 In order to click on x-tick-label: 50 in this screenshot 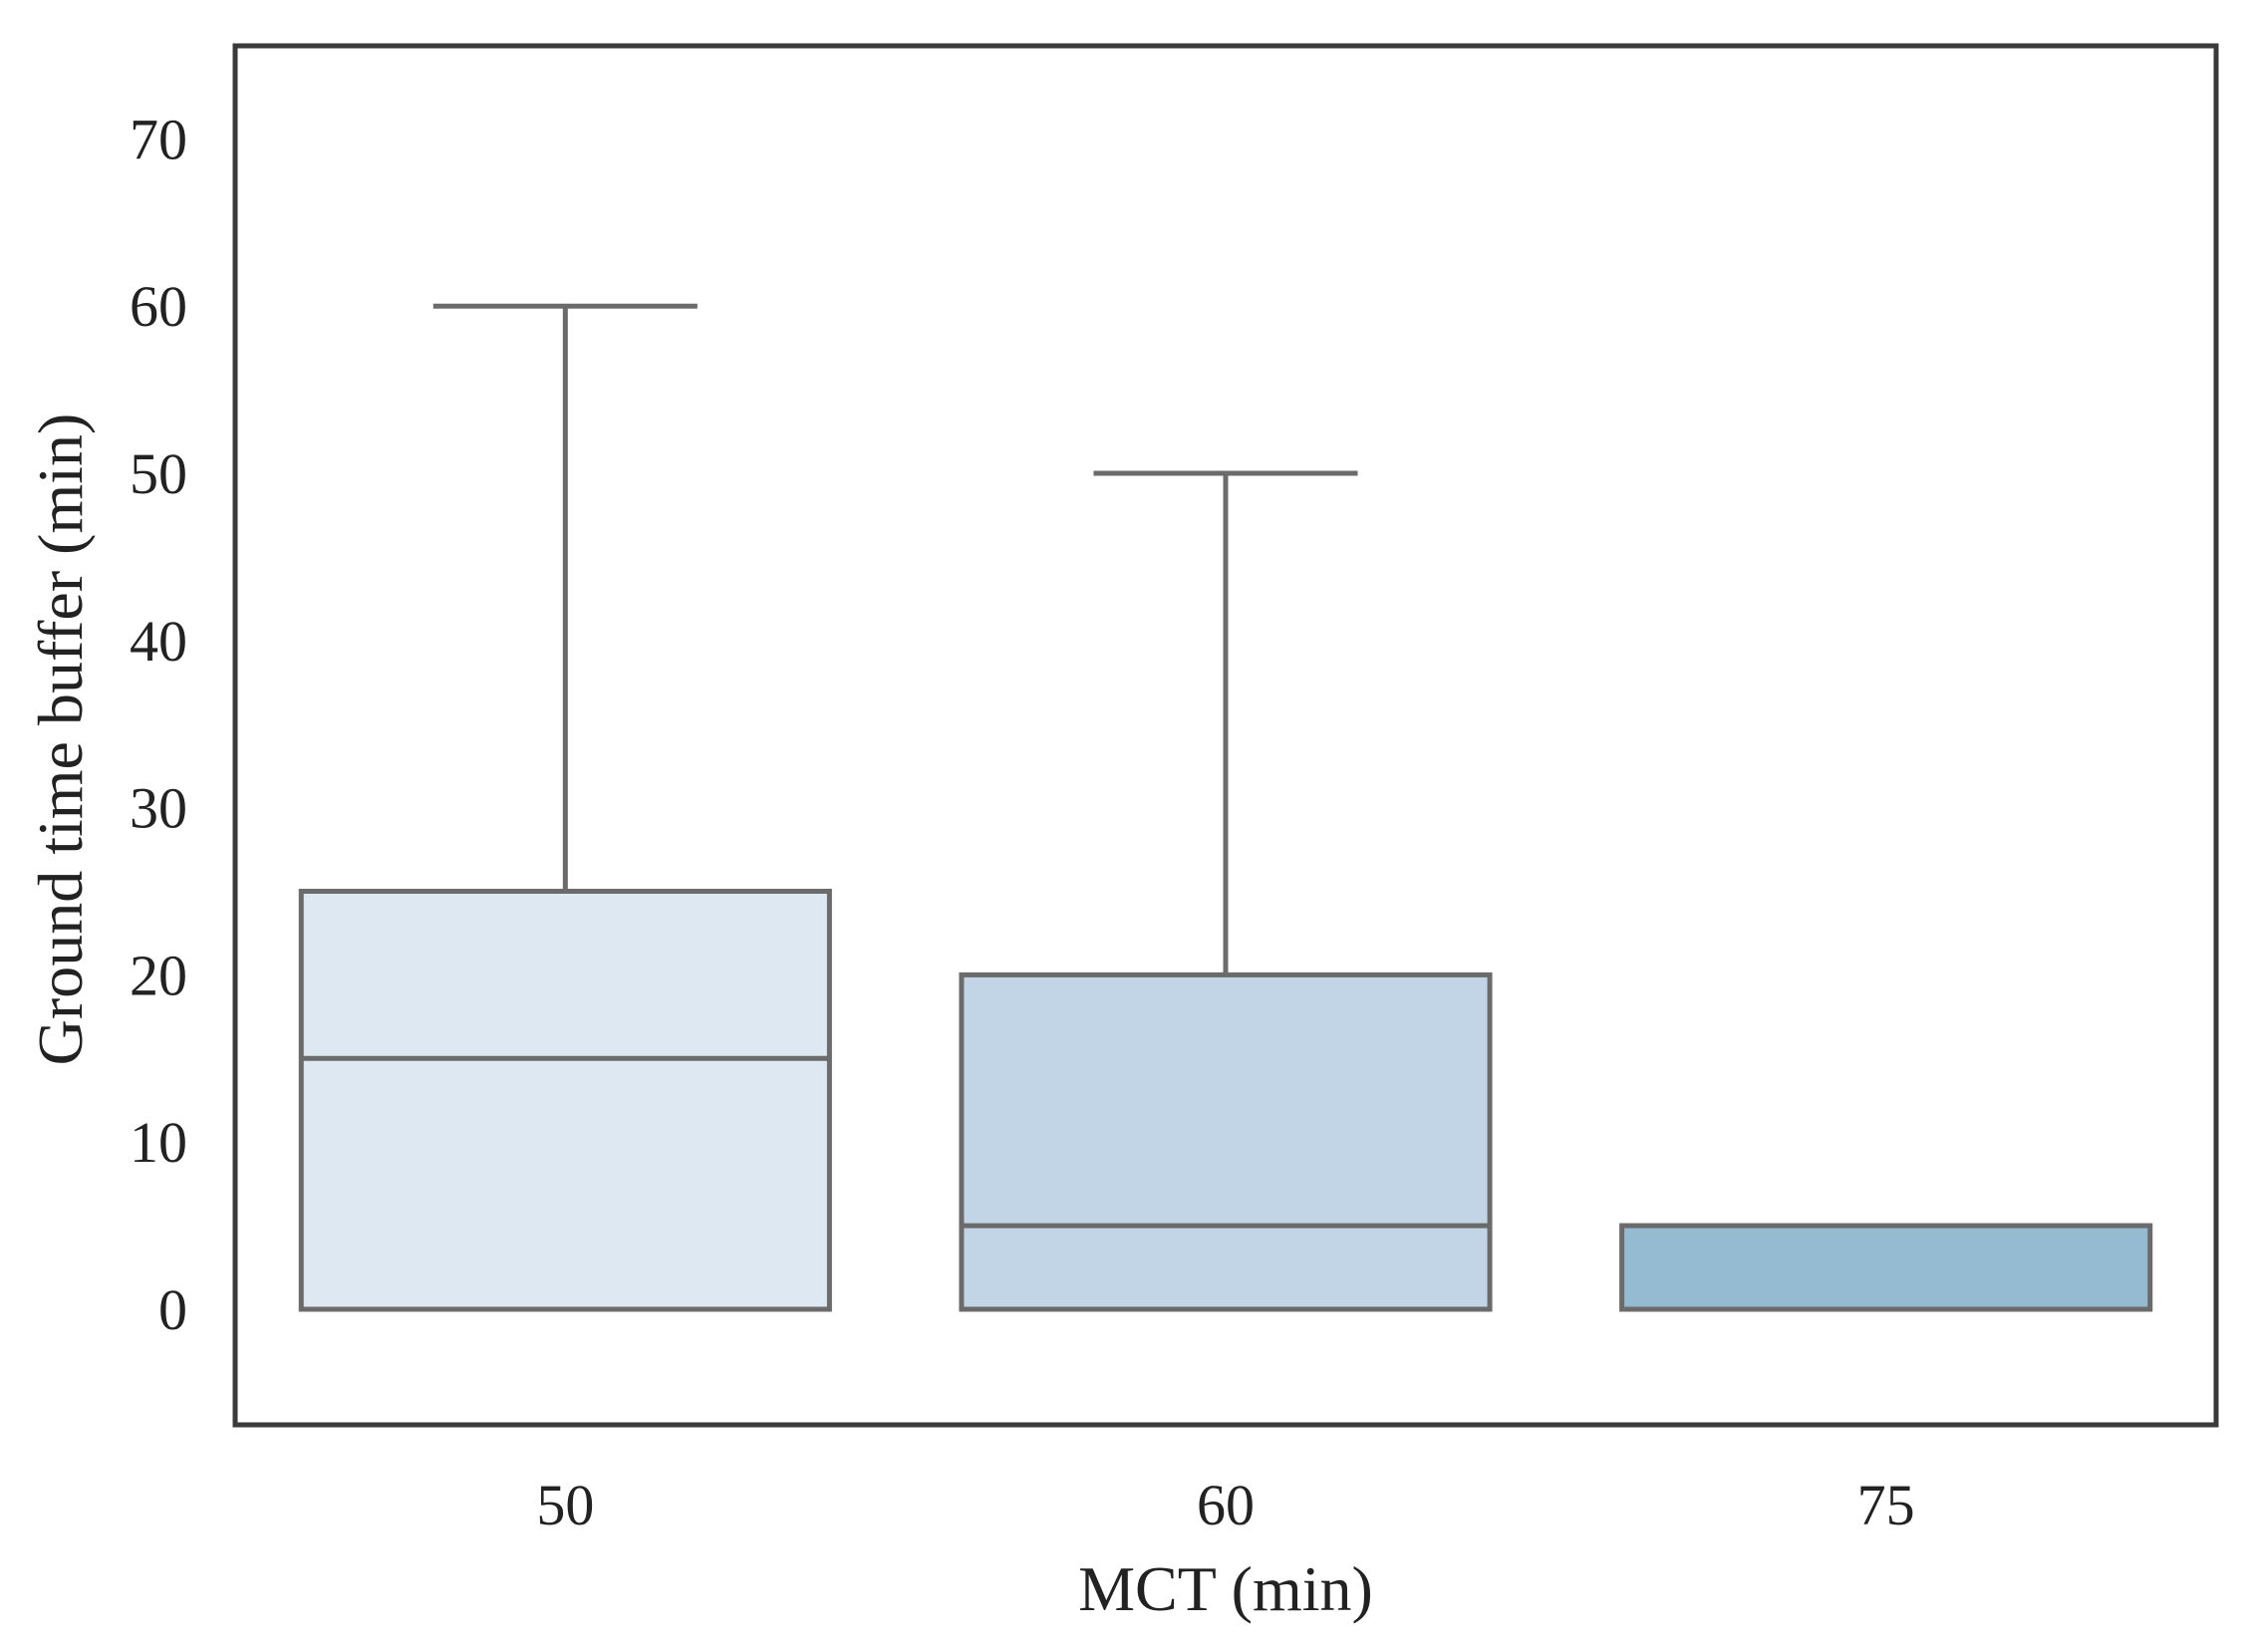, I will do `click(565, 1505)`.